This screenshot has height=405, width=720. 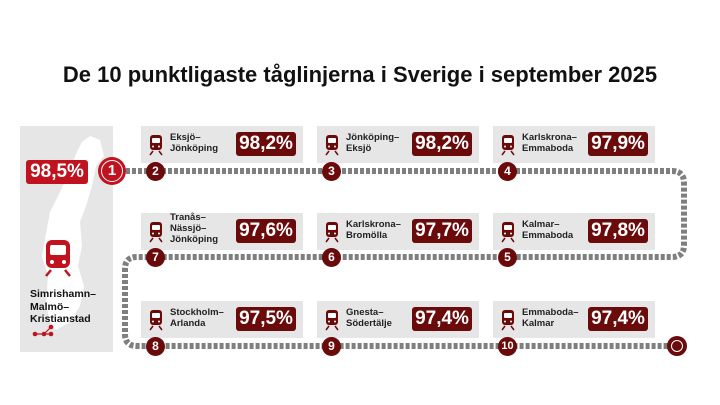 I want to click on rank-number: 1, so click(x=112, y=171).